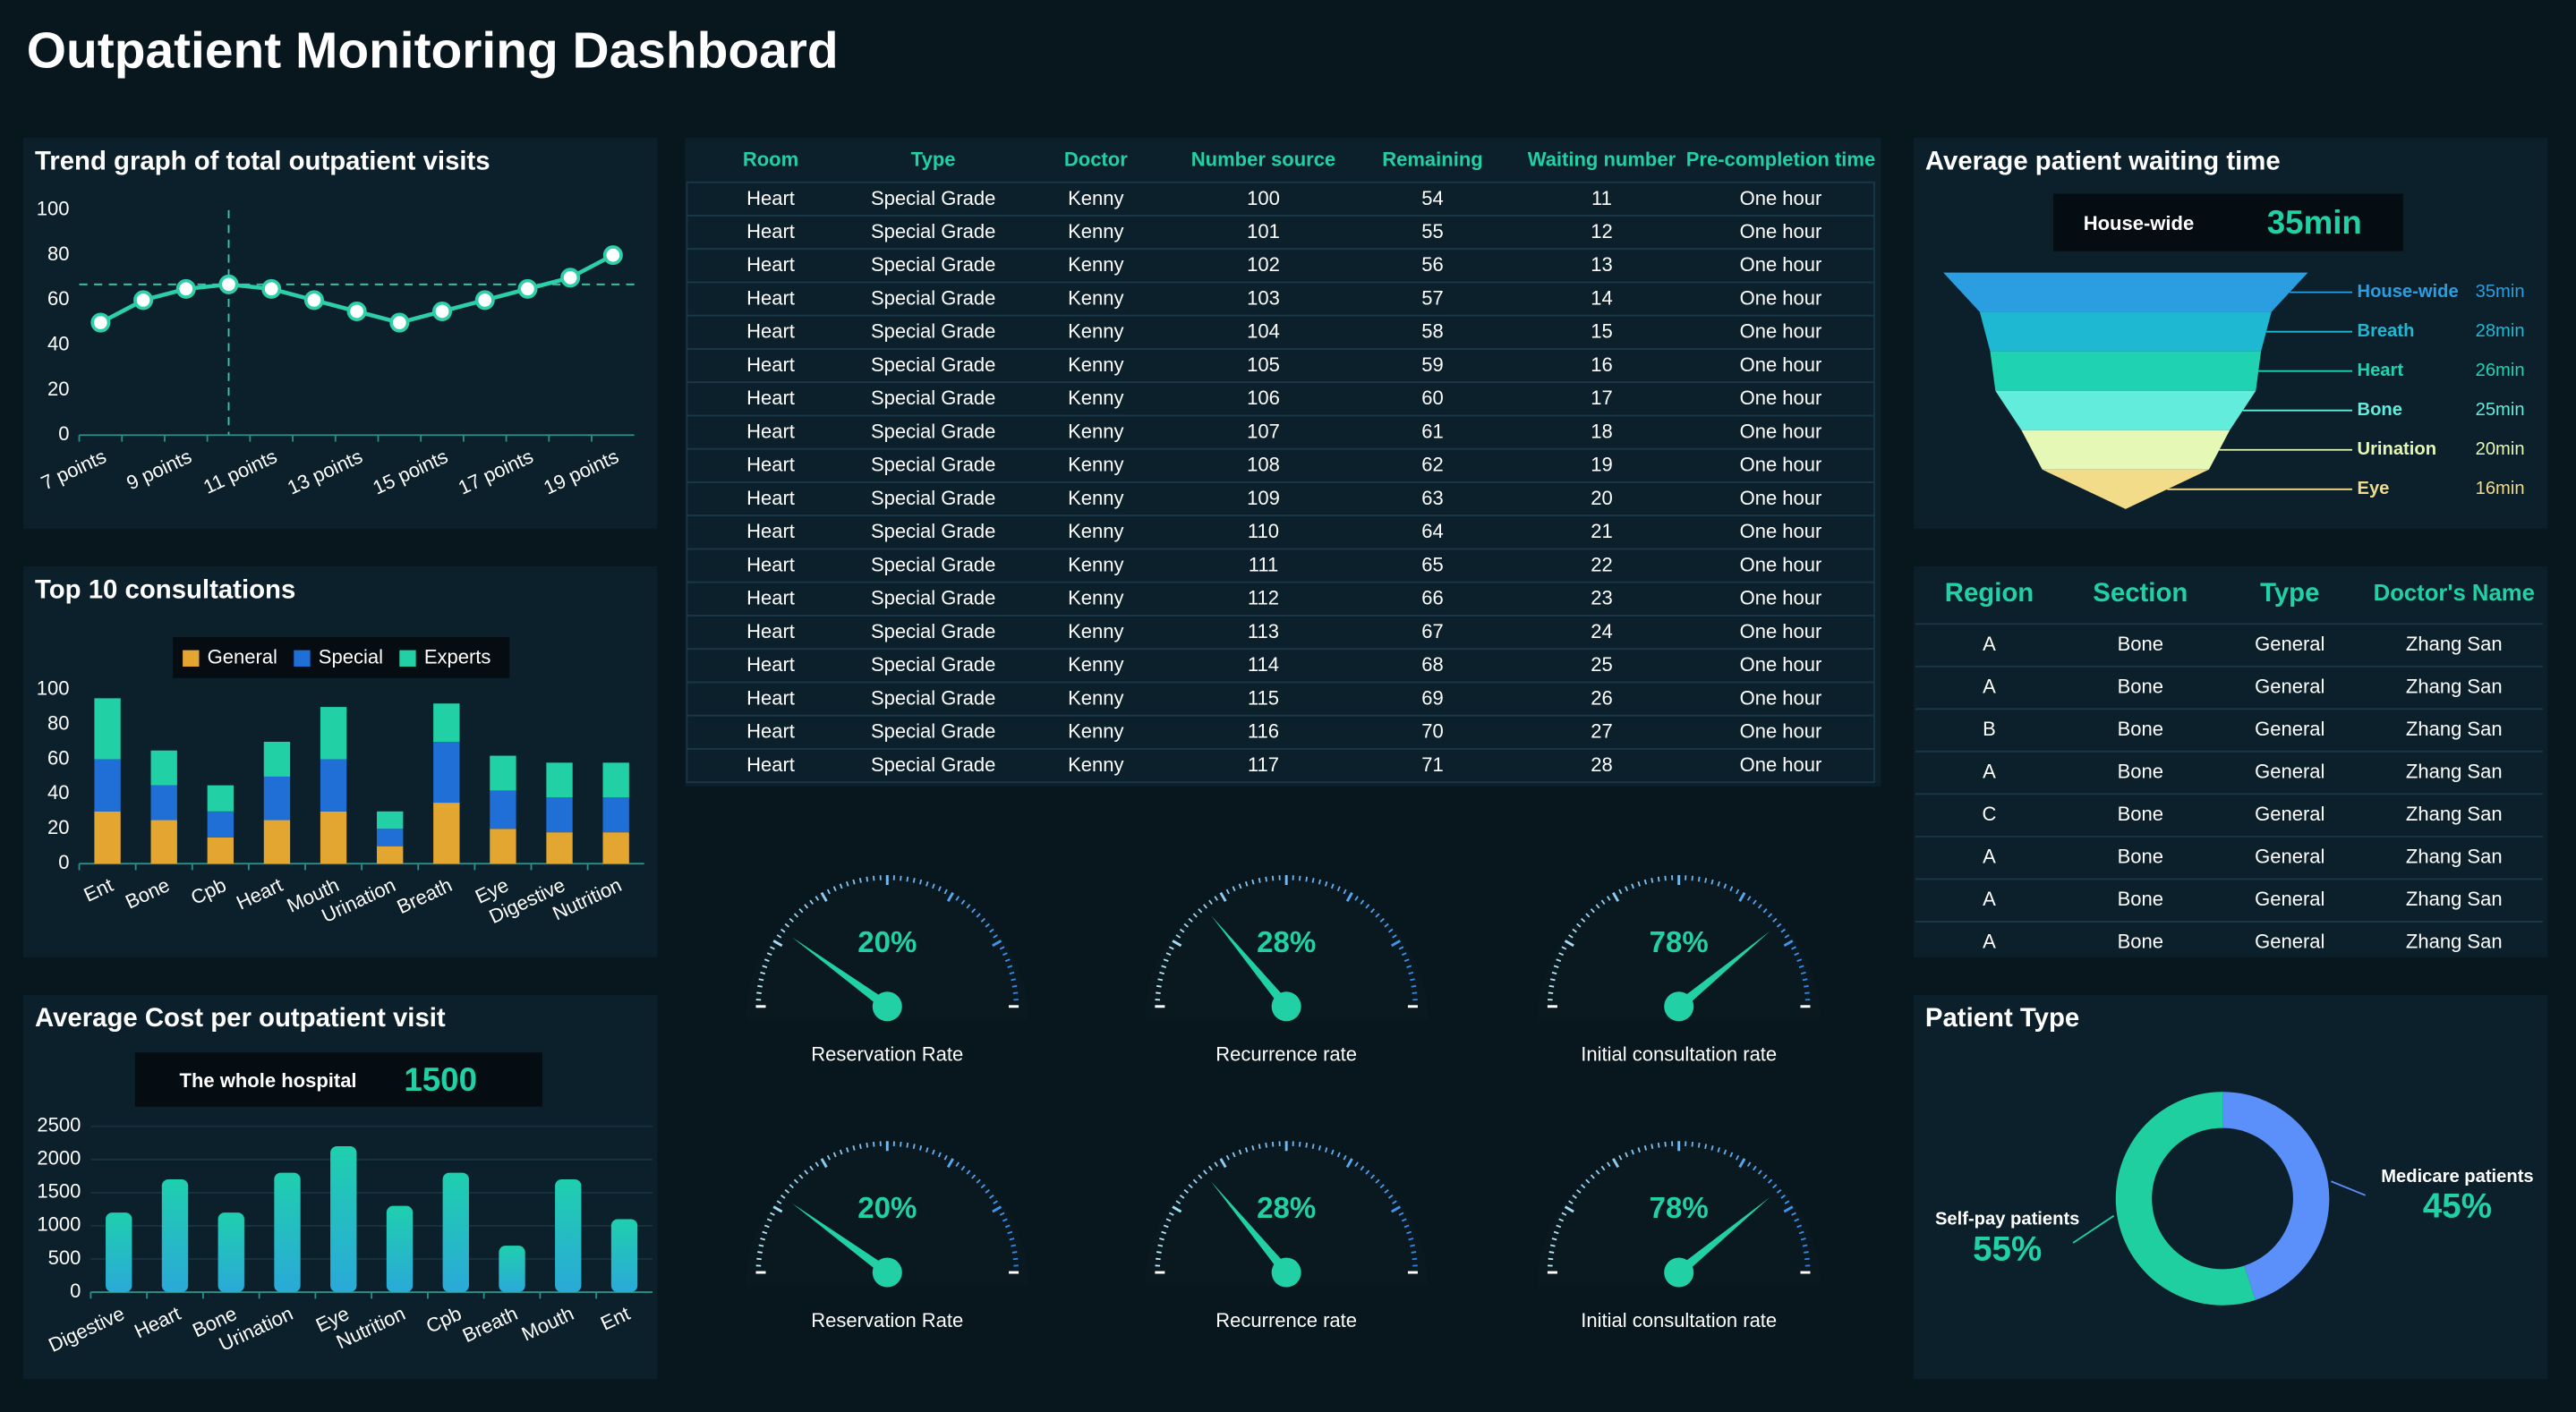 The image size is (2576, 1412). What do you see at coordinates (407, 658) in the screenshot?
I see `legend-swatch` at bounding box center [407, 658].